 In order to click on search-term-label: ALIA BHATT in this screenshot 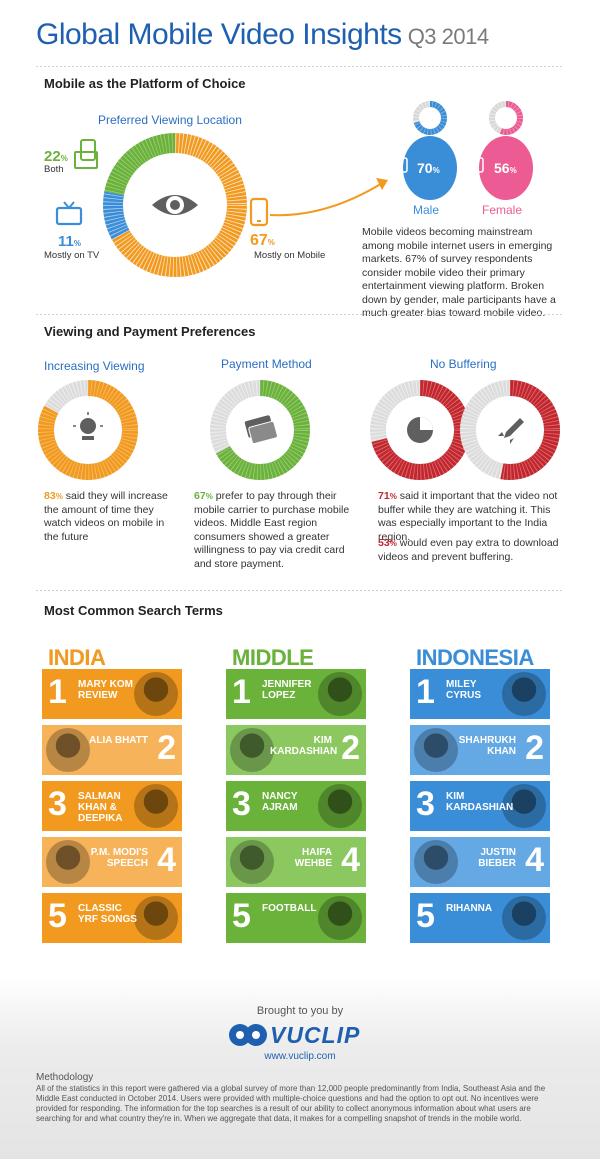, I will do `click(118, 740)`.